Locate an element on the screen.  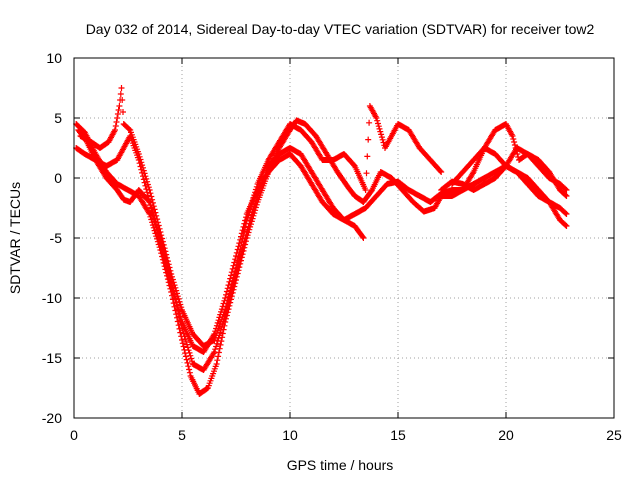
y-tick-label: -5 is located at coordinates (56, 238).